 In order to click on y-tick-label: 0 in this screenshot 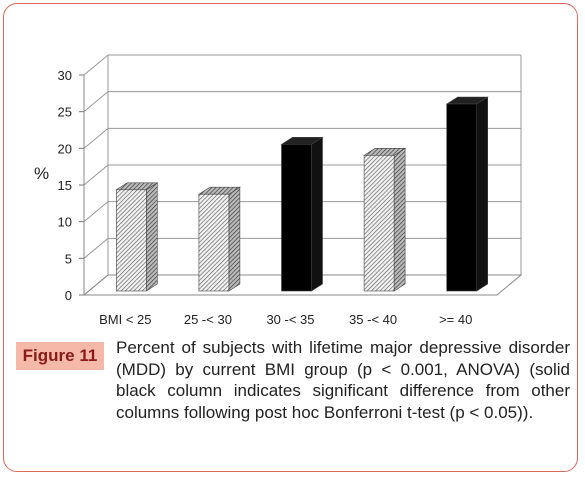, I will do `click(68, 295)`.